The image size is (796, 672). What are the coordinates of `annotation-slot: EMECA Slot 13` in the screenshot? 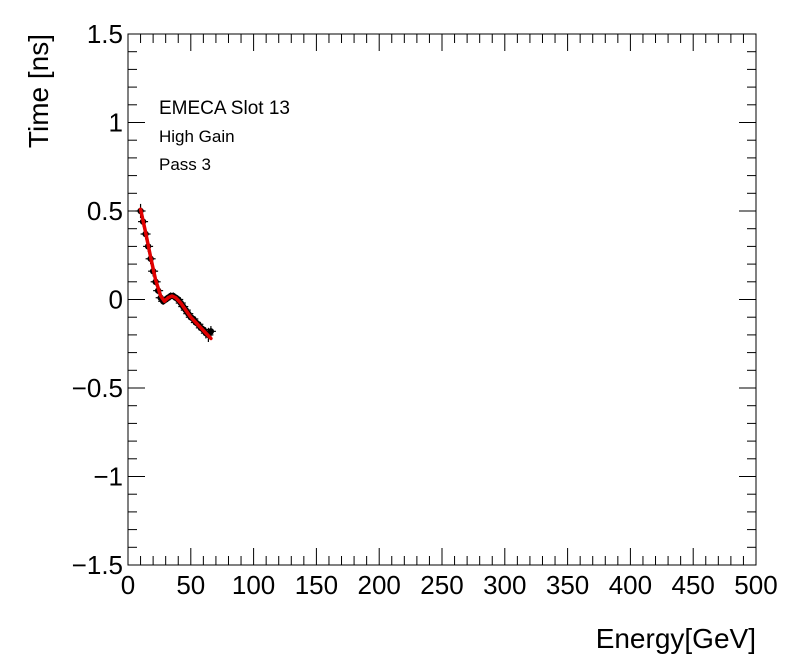 It's located at (224, 108).